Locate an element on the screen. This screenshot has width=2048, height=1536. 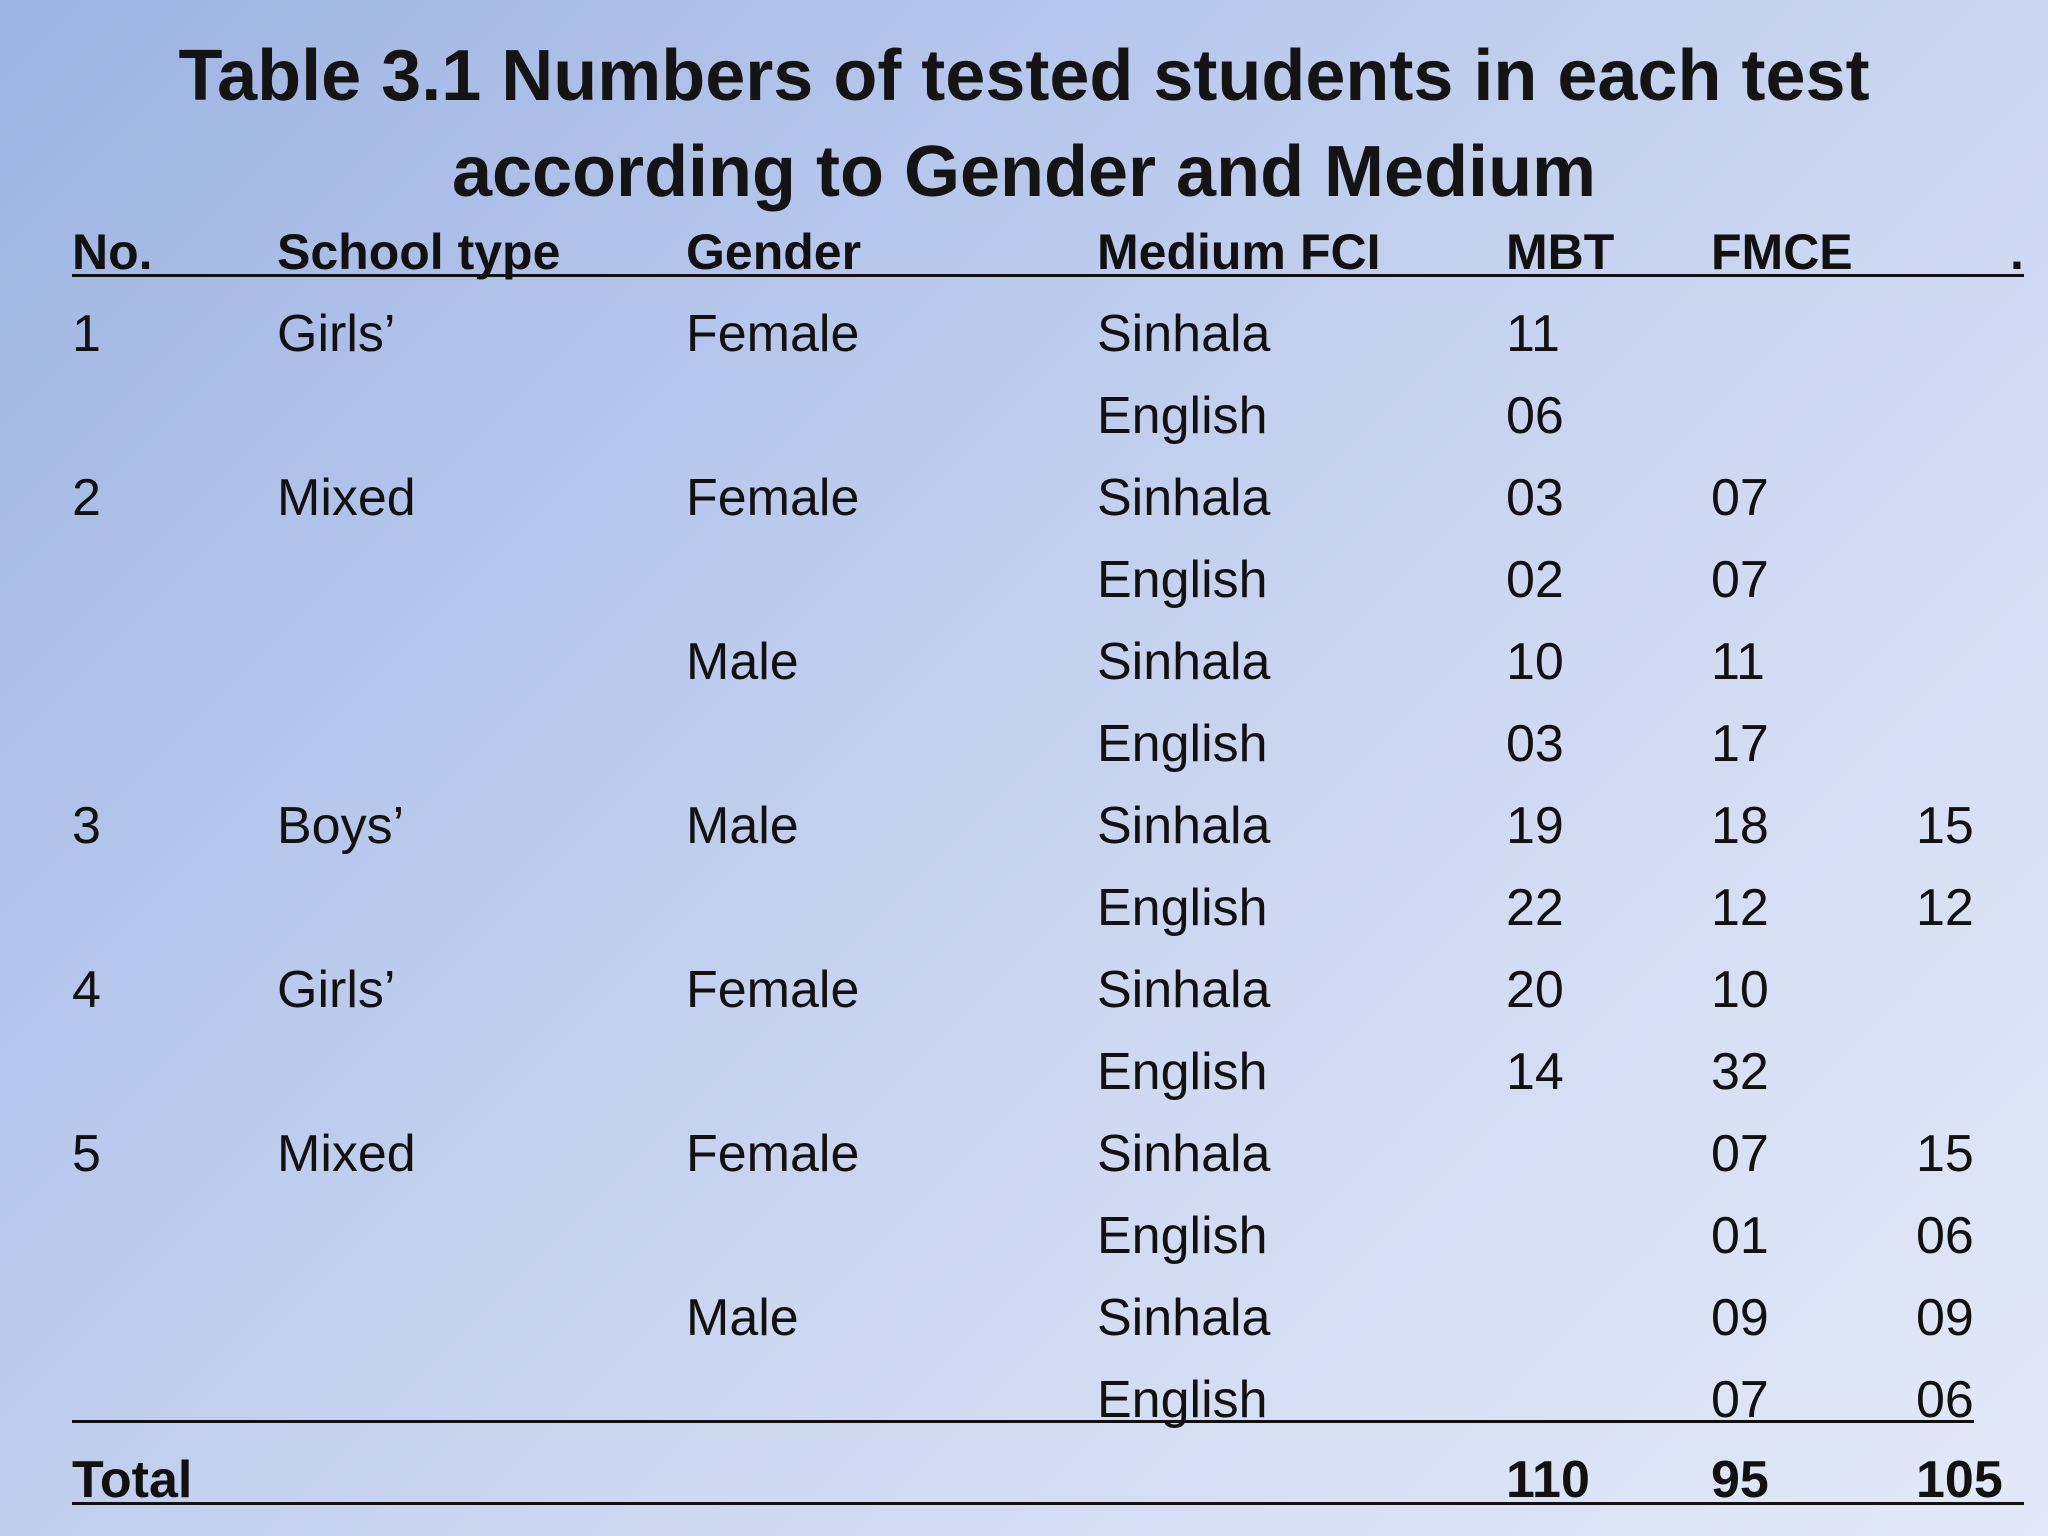
cell-mbt: 18 is located at coordinates (1740, 826).